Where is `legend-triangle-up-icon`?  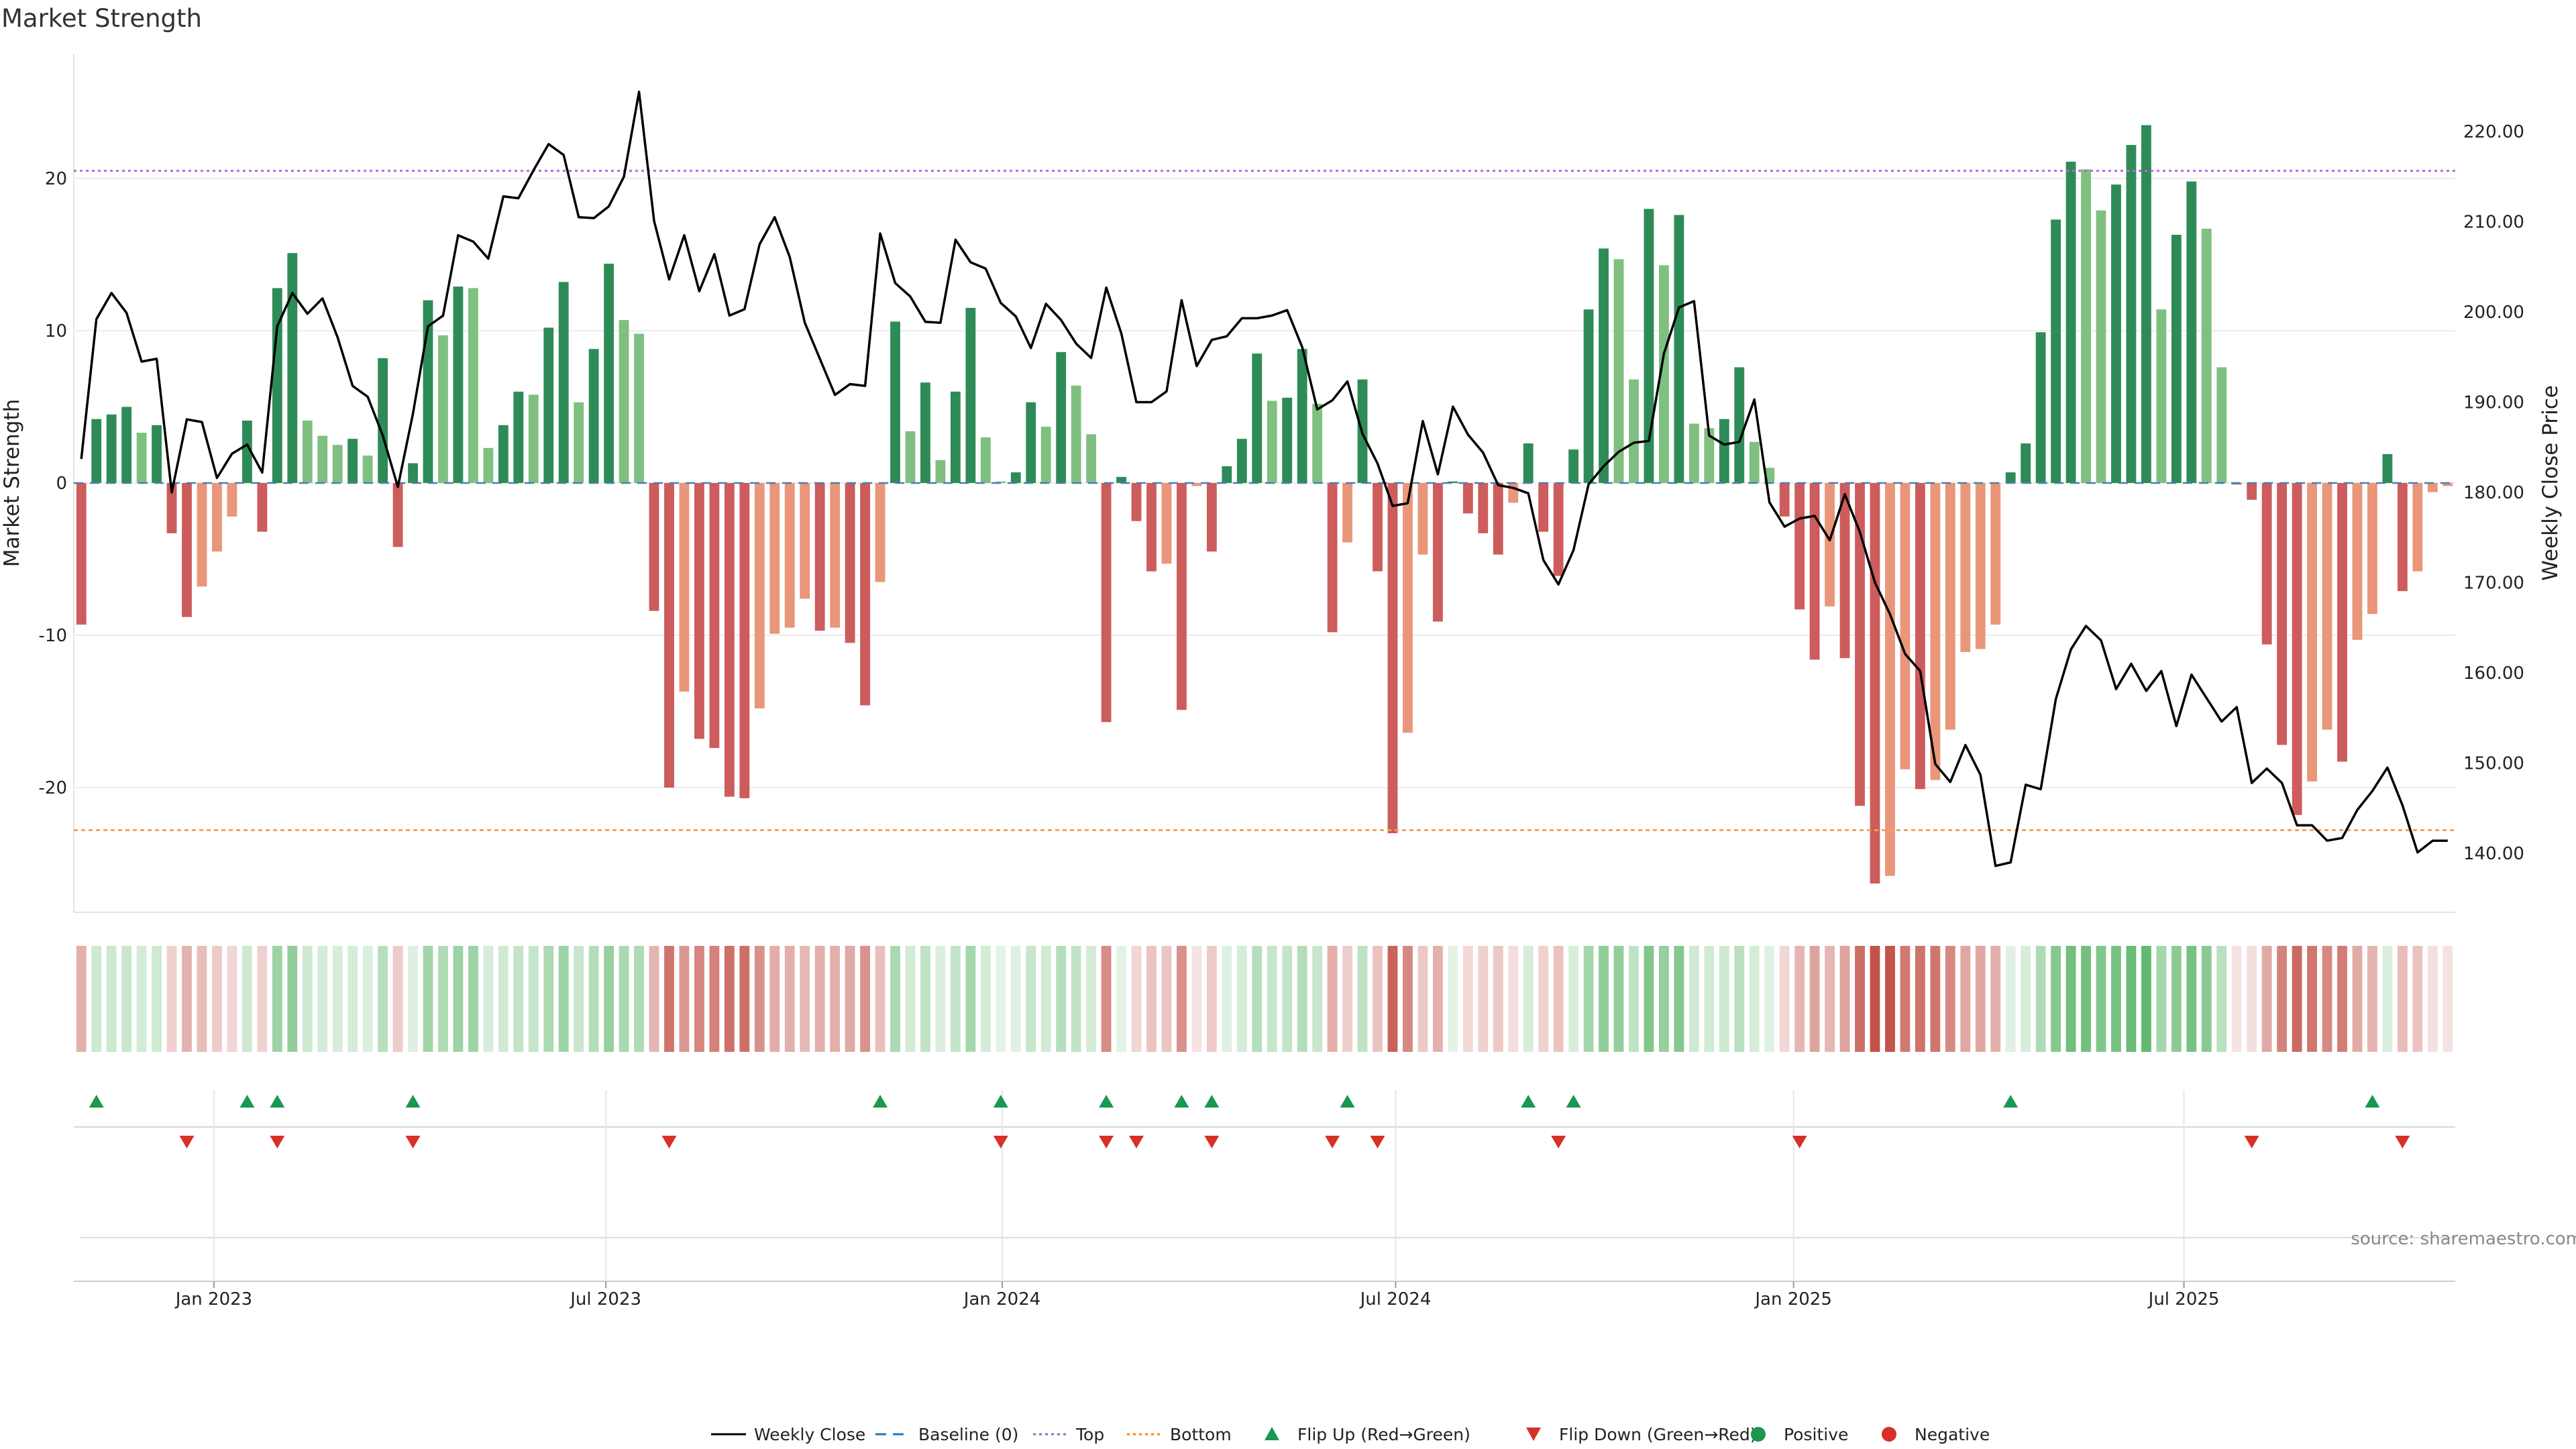
legend-triangle-up-icon is located at coordinates (1272, 1433).